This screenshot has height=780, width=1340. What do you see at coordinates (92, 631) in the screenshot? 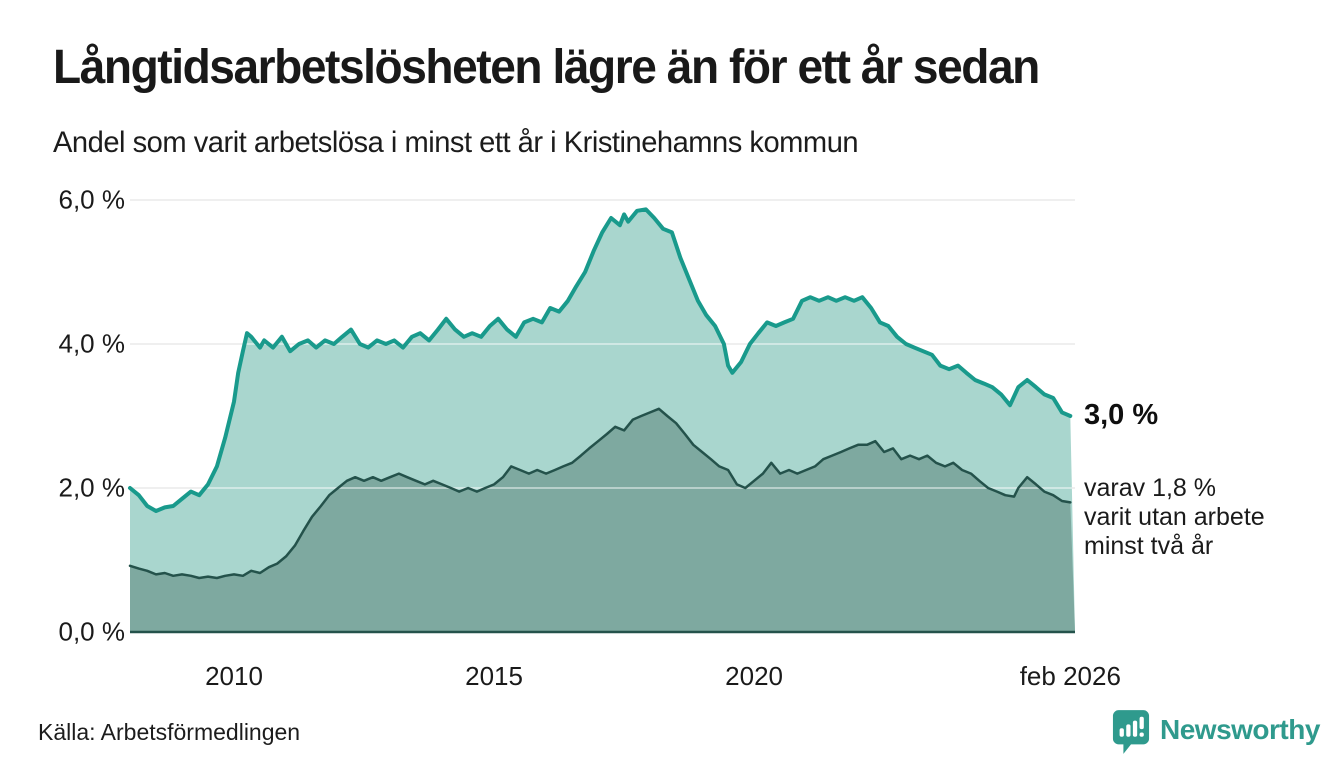
I see `y-axis-tick-0: 0,0 %` at bounding box center [92, 631].